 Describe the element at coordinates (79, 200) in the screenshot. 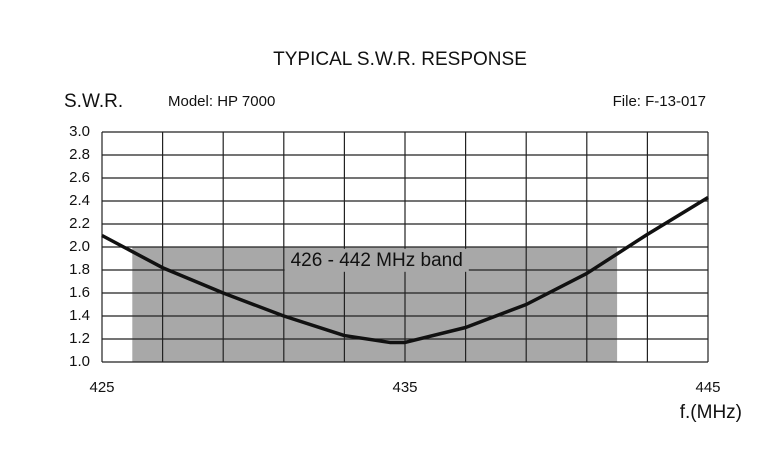

I see `y-tick-label: 2.4` at that location.